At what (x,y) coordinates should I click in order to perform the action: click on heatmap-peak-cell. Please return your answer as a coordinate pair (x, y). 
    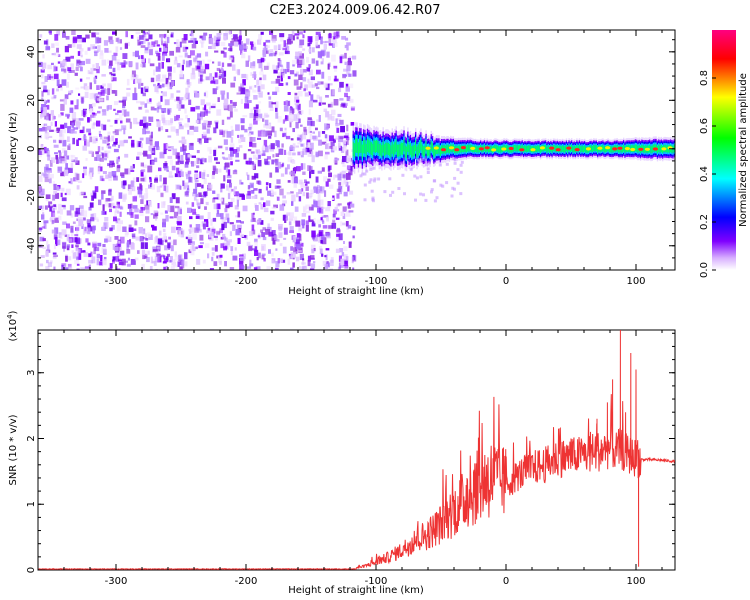
    Looking at the image, I should click on (647, 149).